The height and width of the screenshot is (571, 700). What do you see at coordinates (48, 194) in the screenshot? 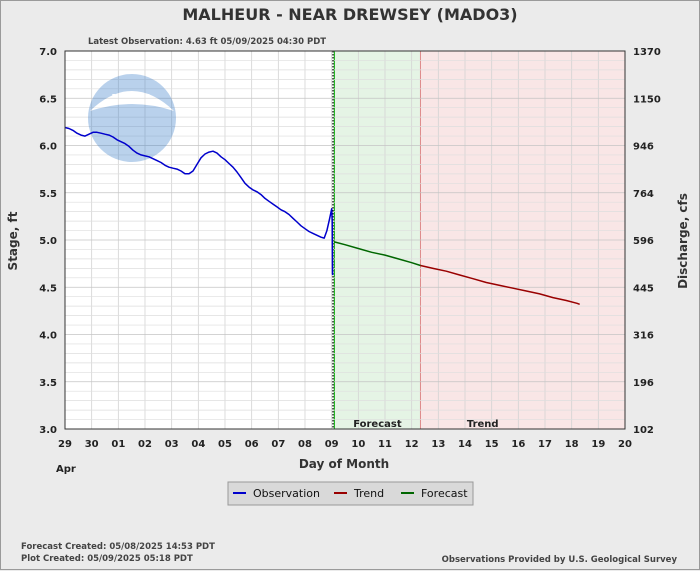
I see `y-tick-label: 5.5` at bounding box center [48, 194].